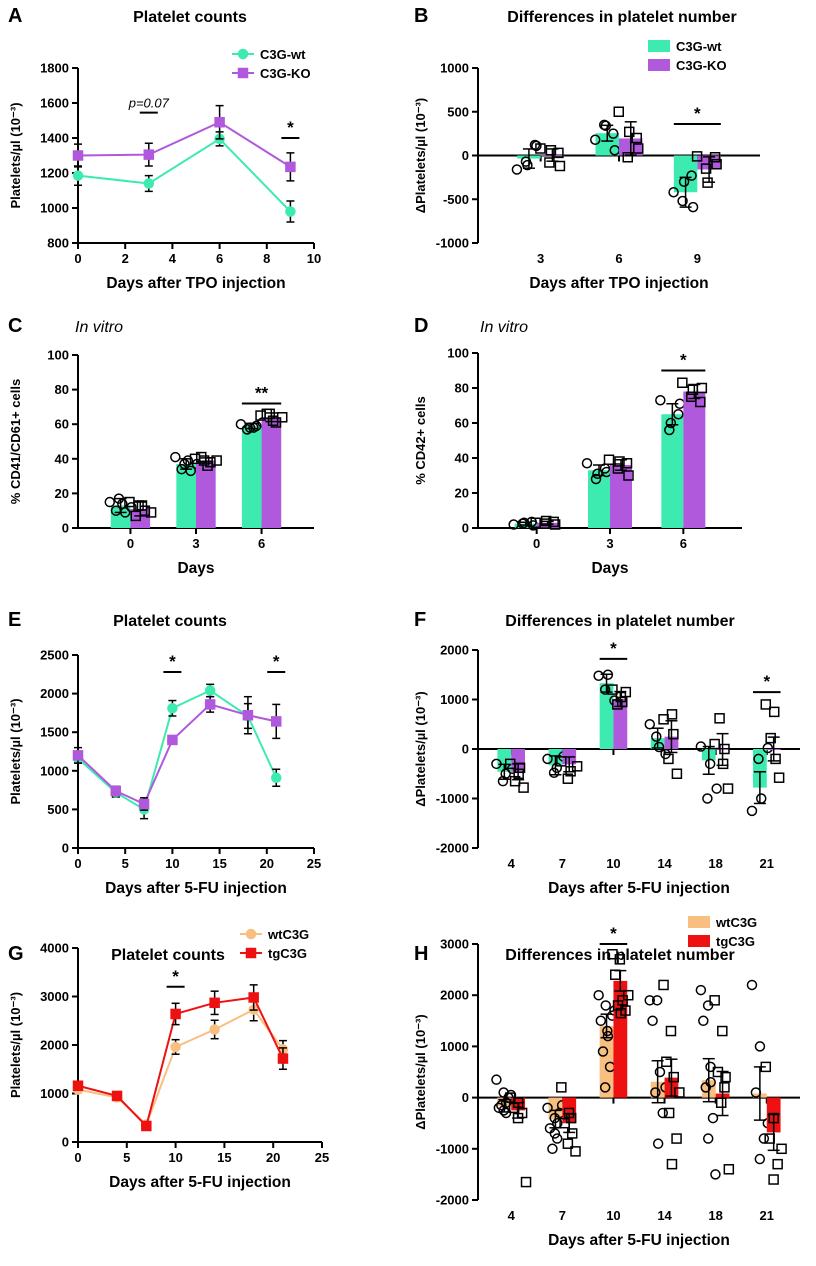 The width and height of the screenshot is (816, 1266). What do you see at coordinates (186, 495) in the screenshot?
I see `bar-C3G-wt` at bounding box center [186, 495].